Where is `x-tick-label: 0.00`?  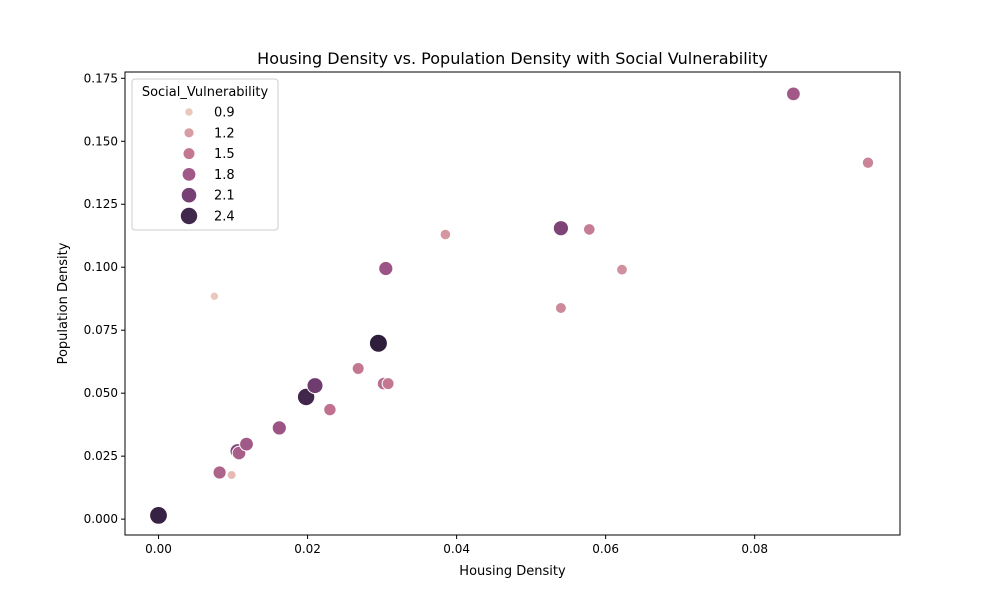
x-tick-label: 0.00 is located at coordinates (158, 549).